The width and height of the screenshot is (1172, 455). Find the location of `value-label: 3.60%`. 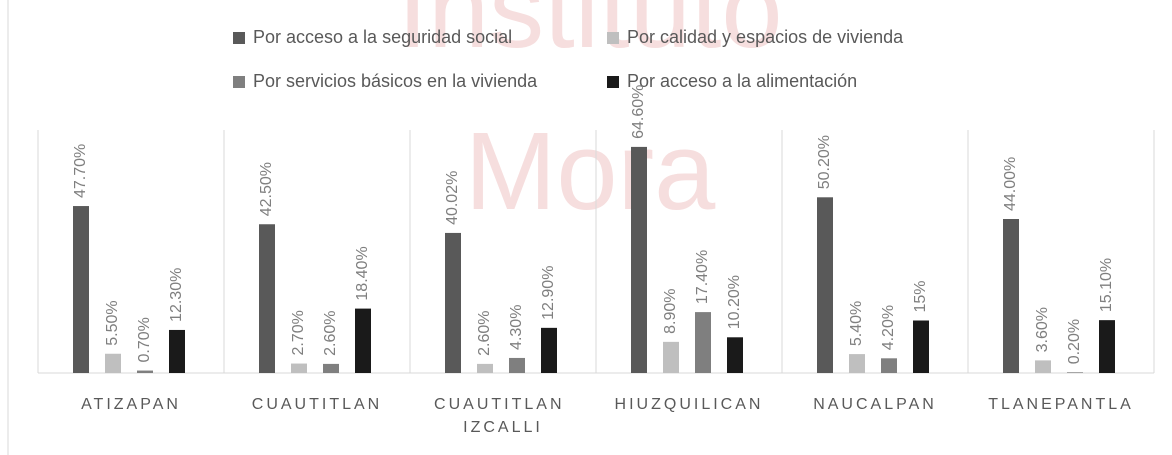

value-label: 3.60% is located at coordinates (1042, 329).